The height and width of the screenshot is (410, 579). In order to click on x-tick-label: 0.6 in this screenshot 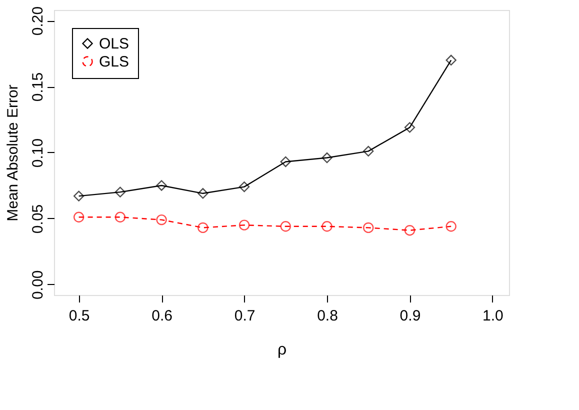, I will do `click(162, 316)`.